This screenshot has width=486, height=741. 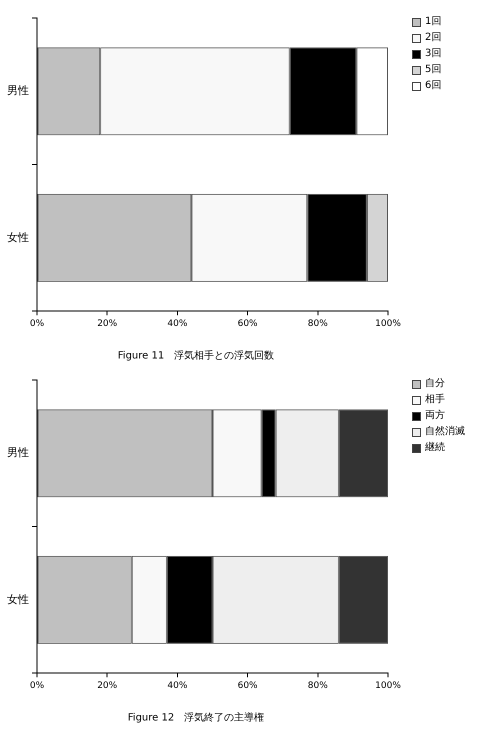 What do you see at coordinates (433, 86) in the screenshot?
I see `text: 6回` at bounding box center [433, 86].